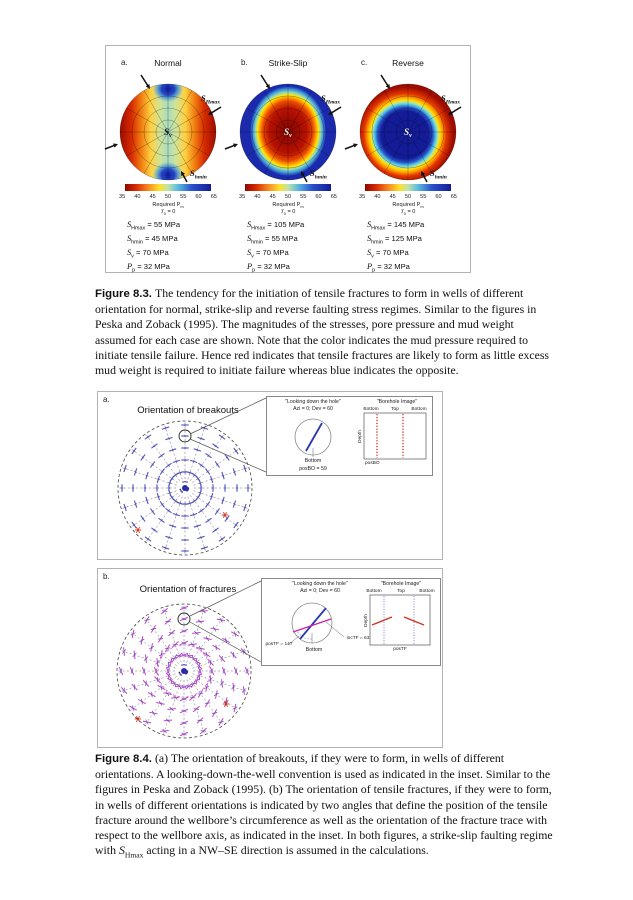  I want to click on stress-row: Shmin = 55 MPa, so click(272, 240).